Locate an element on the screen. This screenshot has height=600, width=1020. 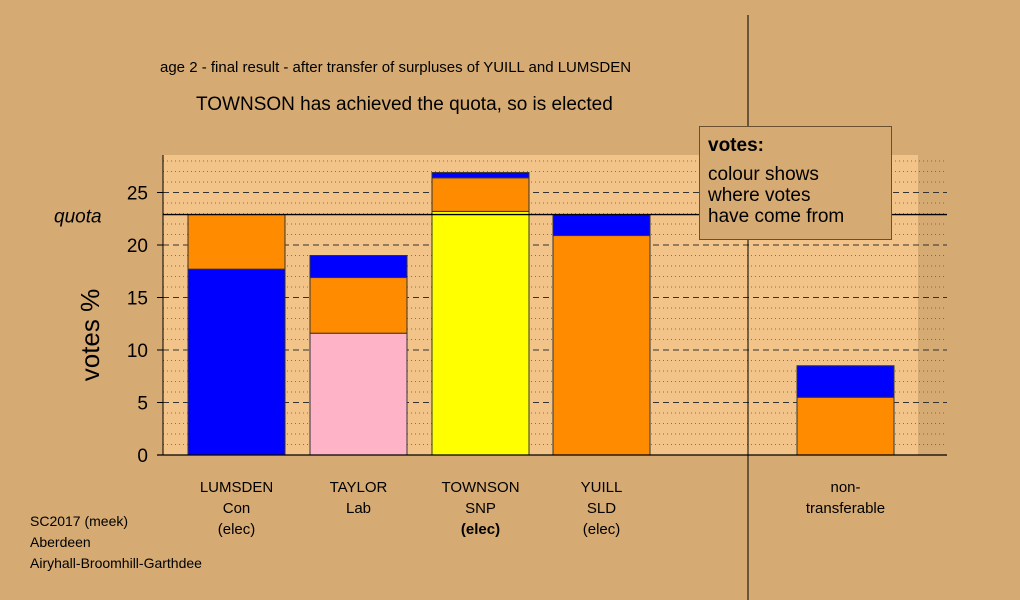
category-label: TAYLOR is located at coordinates (359, 487).